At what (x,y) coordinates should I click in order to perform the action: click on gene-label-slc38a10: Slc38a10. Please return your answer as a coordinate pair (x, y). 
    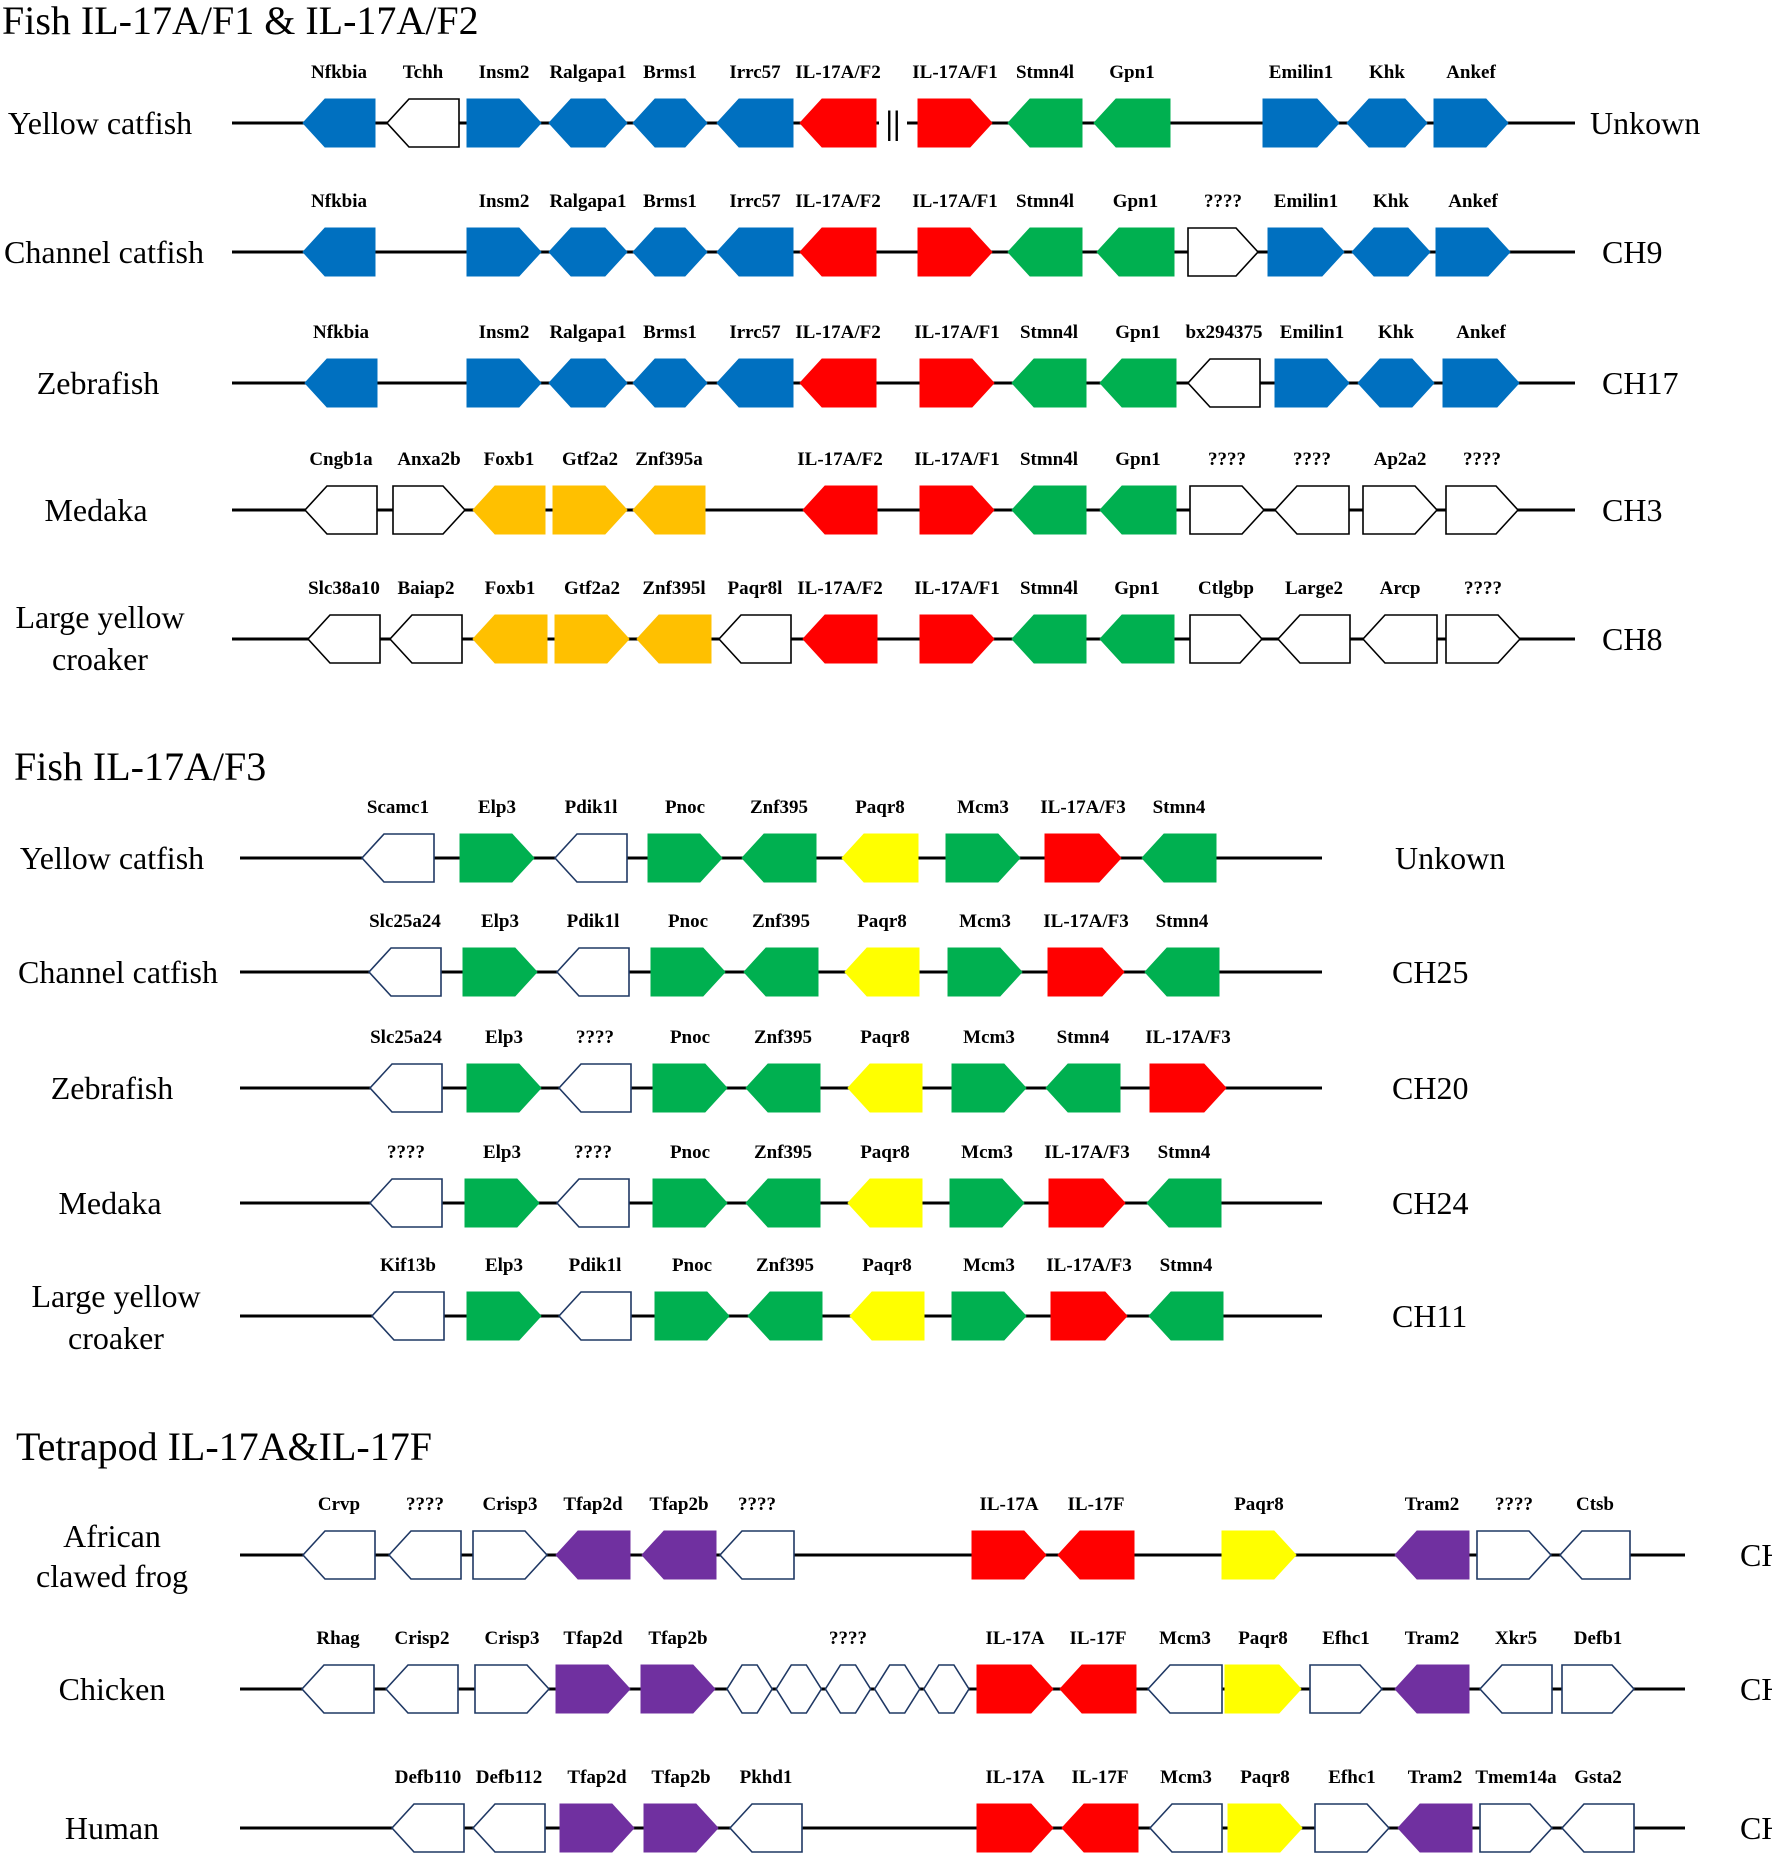
    Looking at the image, I should click on (344, 588).